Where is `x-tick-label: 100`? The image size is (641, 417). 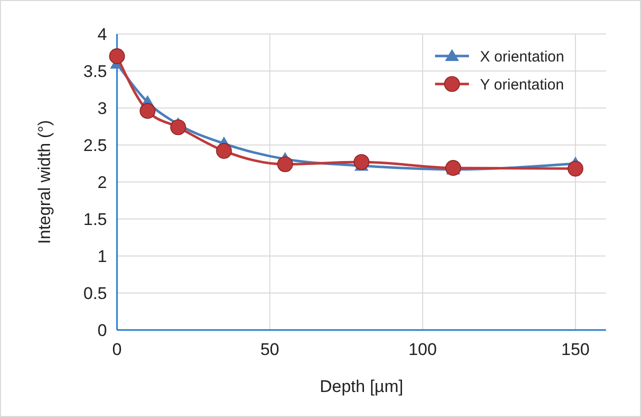
x-tick-label: 100 is located at coordinates (422, 349).